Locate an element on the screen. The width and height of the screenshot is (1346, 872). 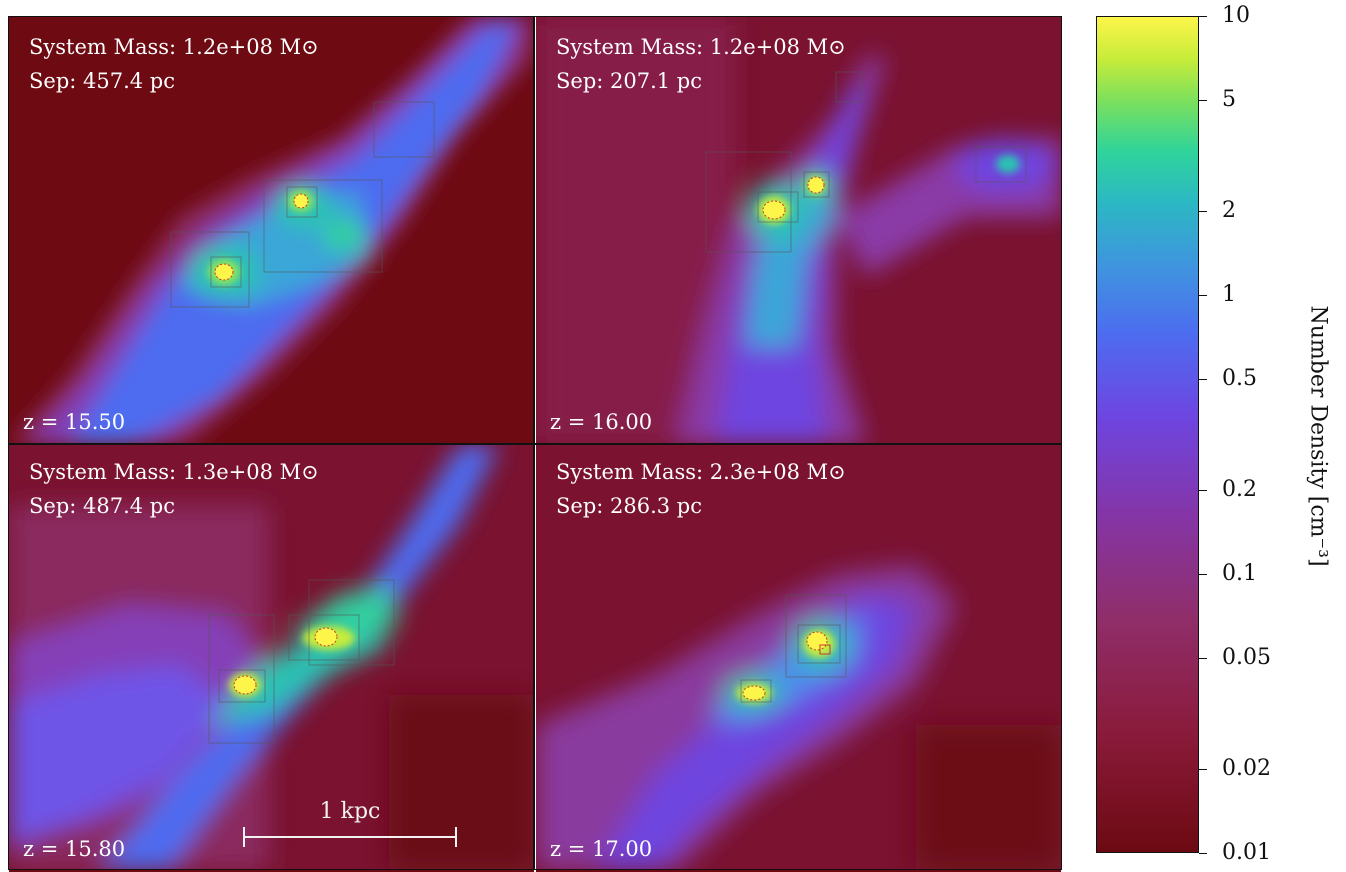
scale-bar-cap-right is located at coordinates (456, 837).